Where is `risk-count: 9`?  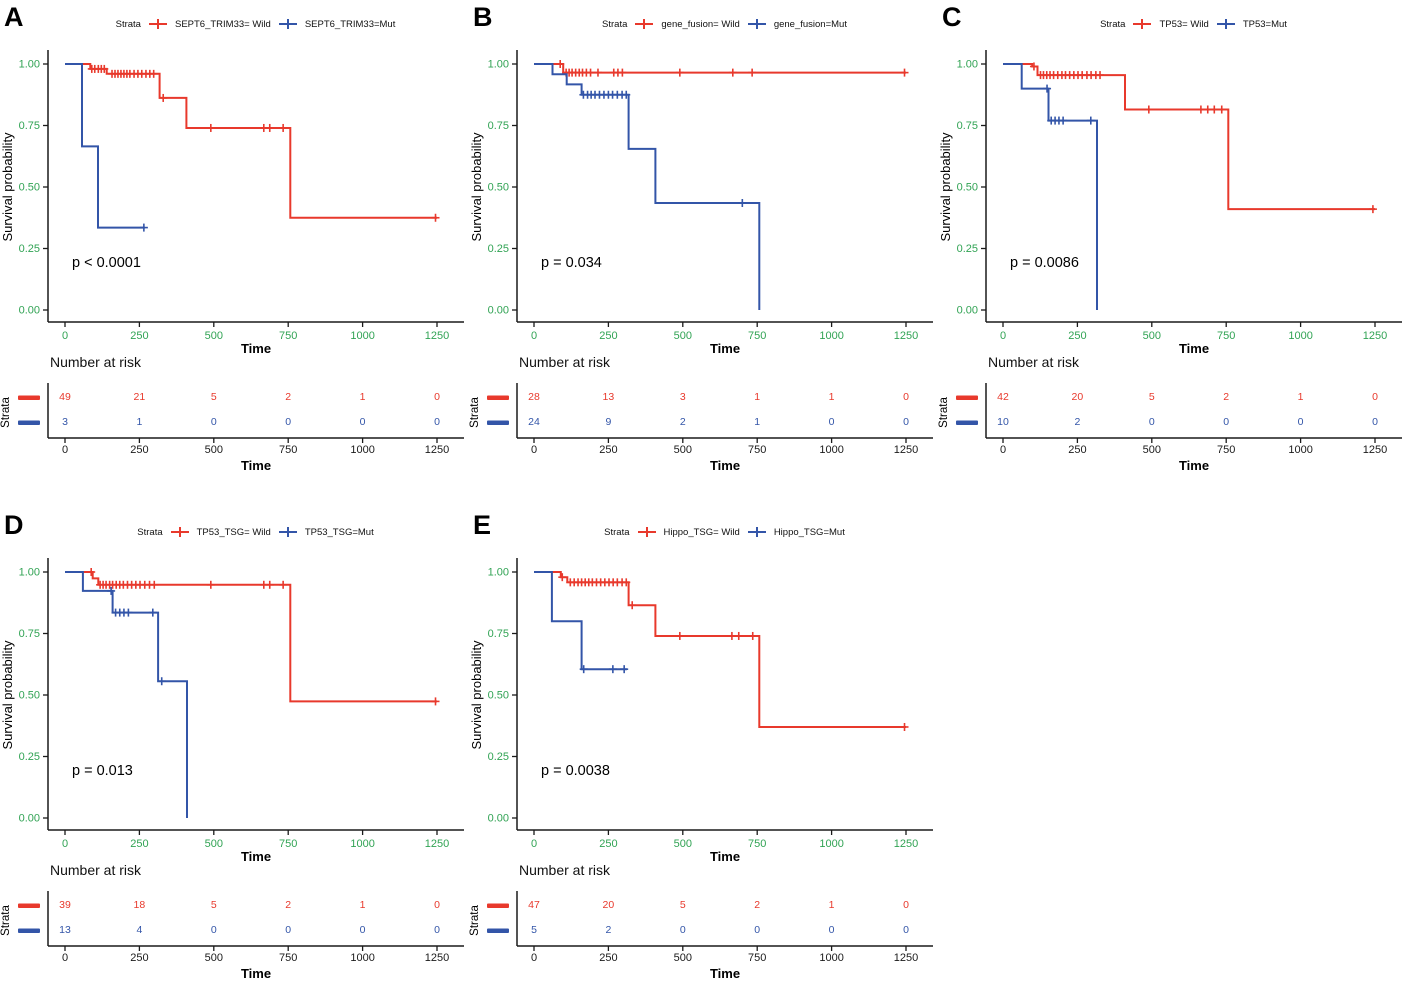 risk-count: 9 is located at coordinates (608, 422).